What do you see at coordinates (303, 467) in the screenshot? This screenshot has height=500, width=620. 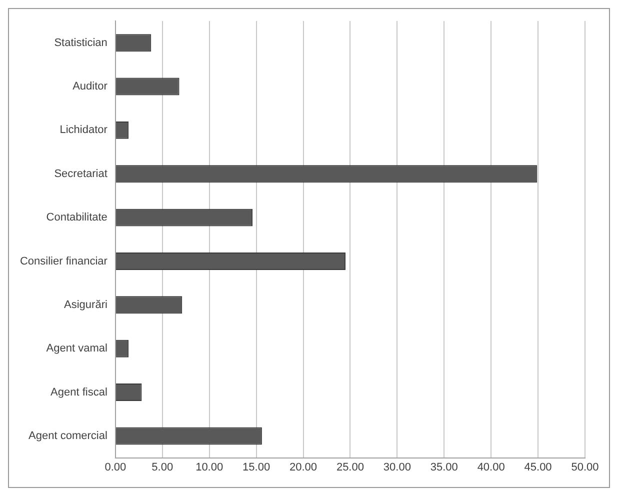 I see `x-tick-label: 20.00` at bounding box center [303, 467].